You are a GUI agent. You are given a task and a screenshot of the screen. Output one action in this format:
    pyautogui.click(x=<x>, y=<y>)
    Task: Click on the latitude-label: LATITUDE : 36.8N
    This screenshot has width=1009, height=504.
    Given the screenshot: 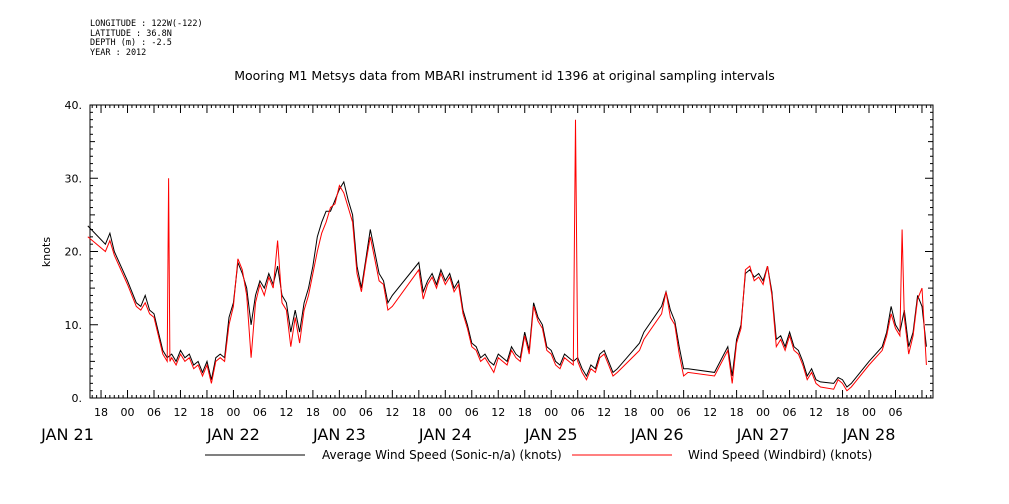 What is the action you would take?
    pyautogui.click(x=131, y=33)
    